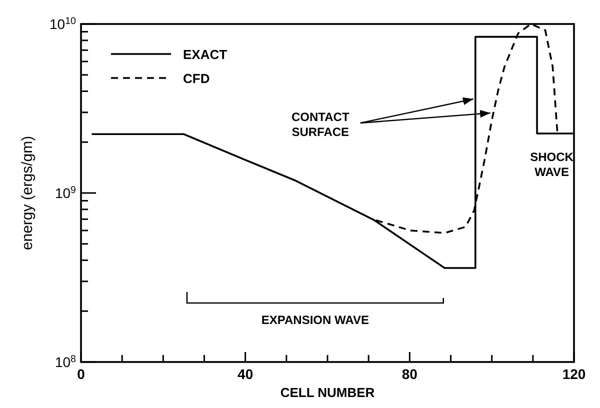 The width and height of the screenshot is (600, 408). Describe the element at coordinates (81, 374) in the screenshot. I see `x-tick-label: 0` at that location.